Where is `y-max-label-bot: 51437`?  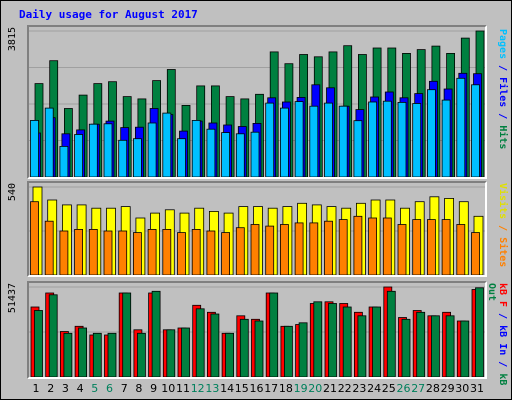 y-max-label-bot: 51437 is located at coordinates (12, 298).